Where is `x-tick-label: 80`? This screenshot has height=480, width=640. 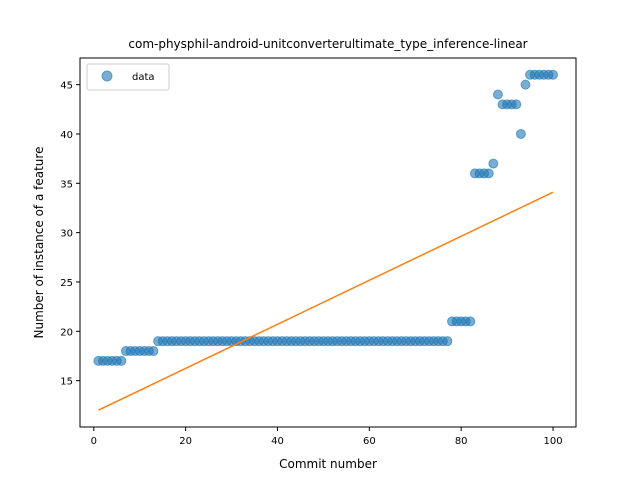
x-tick-label: 80 is located at coordinates (461, 441).